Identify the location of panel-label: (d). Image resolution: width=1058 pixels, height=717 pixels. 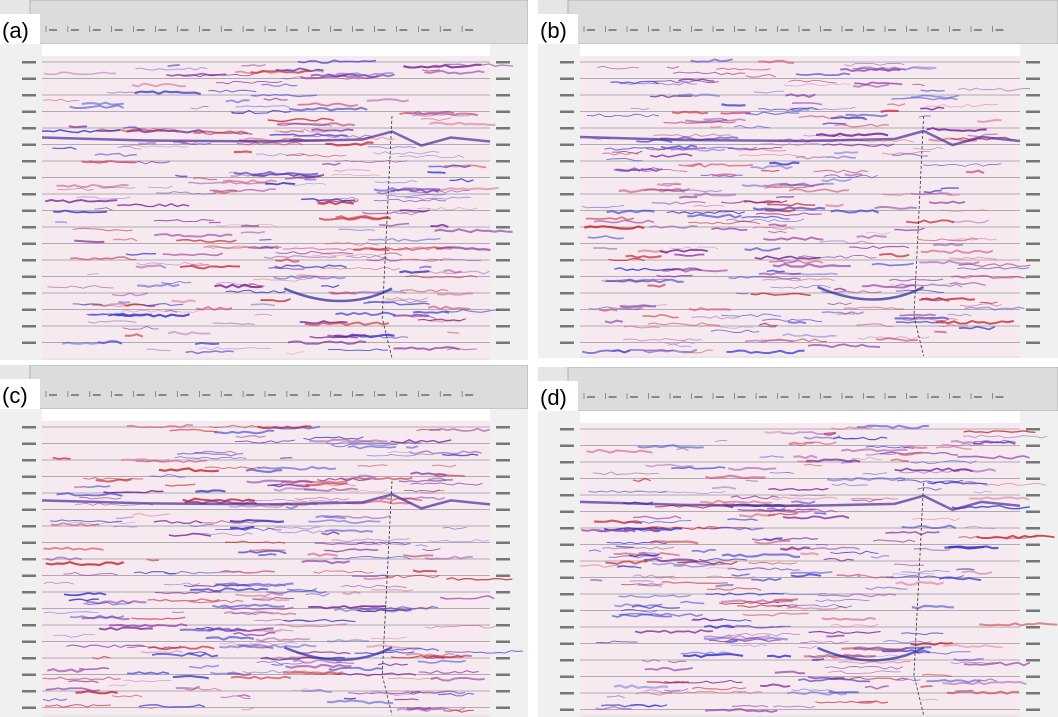
(553, 397).